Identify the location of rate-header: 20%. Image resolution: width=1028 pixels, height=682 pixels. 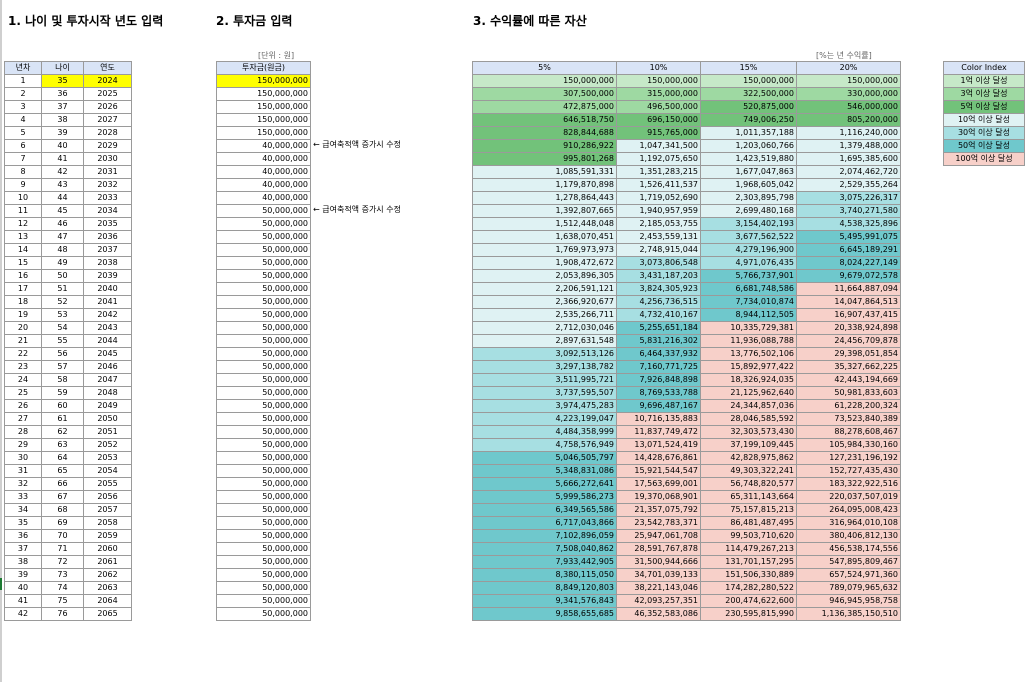
(848, 68).